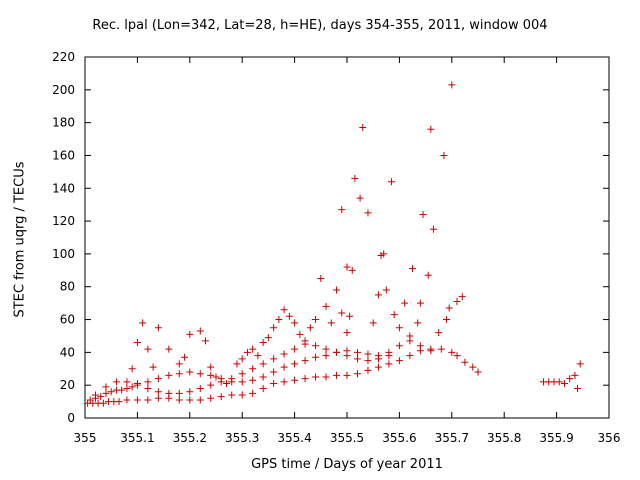 This screenshot has width=640, height=480. What do you see at coordinates (452, 438) in the screenshot?
I see `x-tick-label: 355.7` at bounding box center [452, 438].